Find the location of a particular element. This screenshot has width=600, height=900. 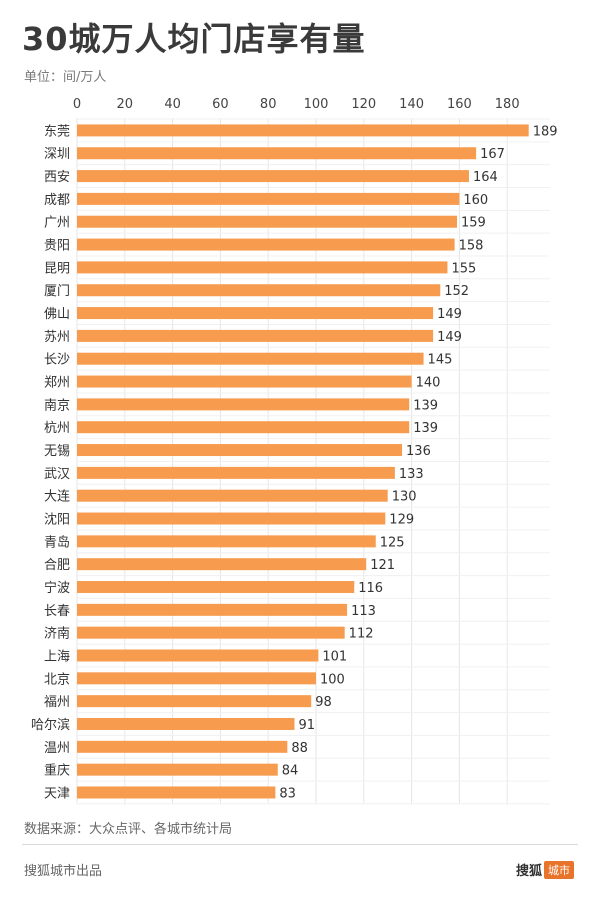

x-tick-label: 60 is located at coordinates (220, 104).